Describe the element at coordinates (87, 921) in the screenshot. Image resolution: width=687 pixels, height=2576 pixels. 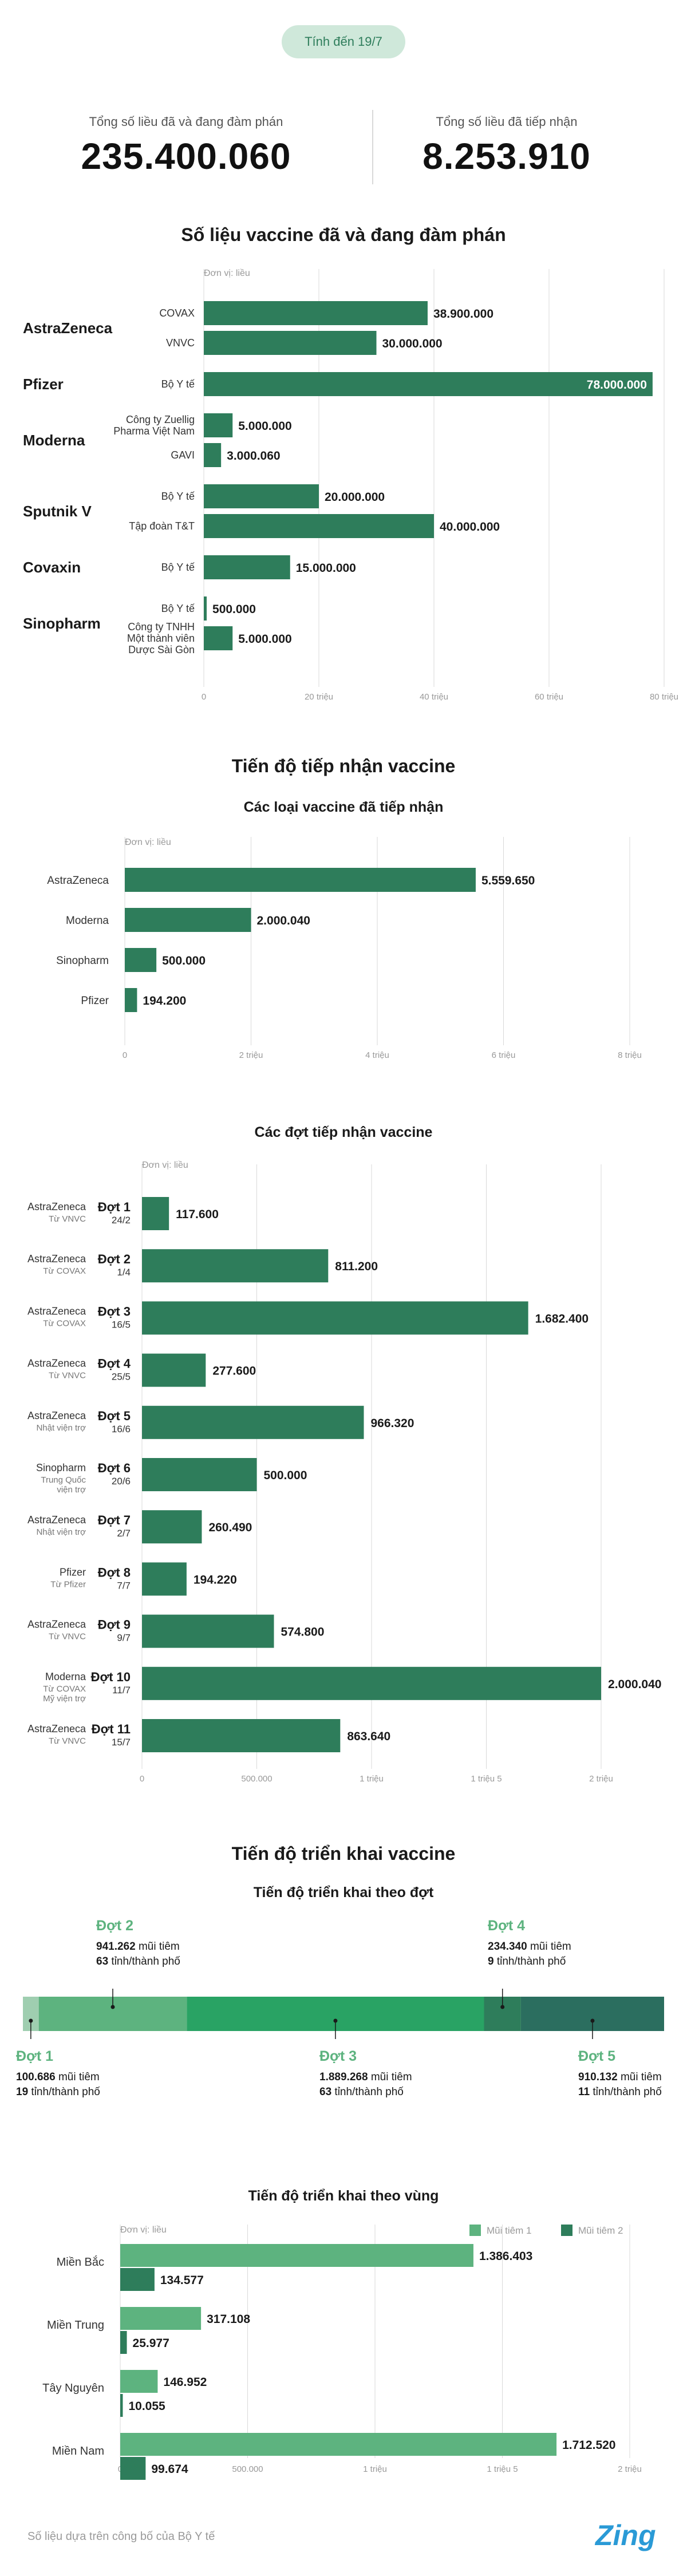
I see `c2-category-label: Moderna` at that location.